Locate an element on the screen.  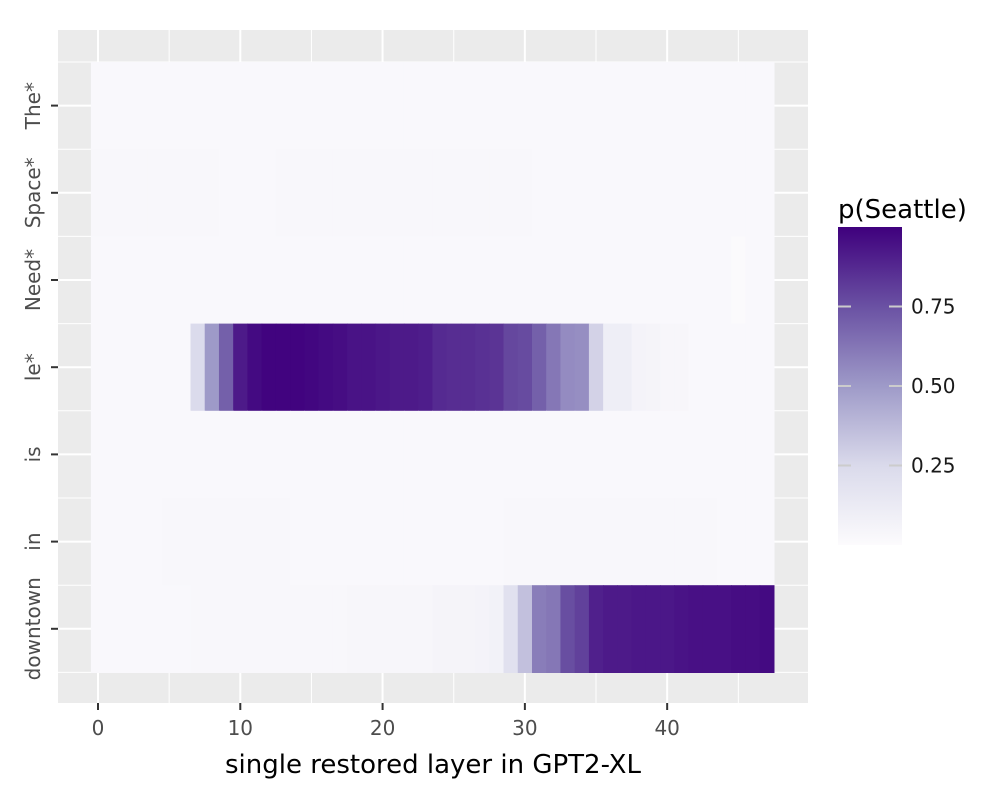
y-tick-label: Need* is located at coordinates (33, 280).